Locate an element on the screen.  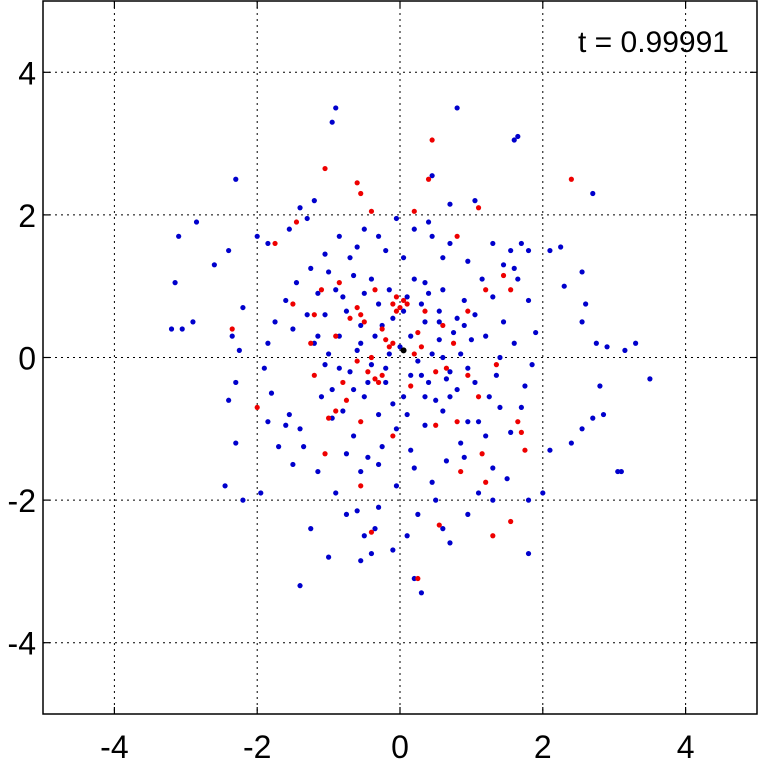
y-tick-label: 0 is located at coordinates (27, 359).